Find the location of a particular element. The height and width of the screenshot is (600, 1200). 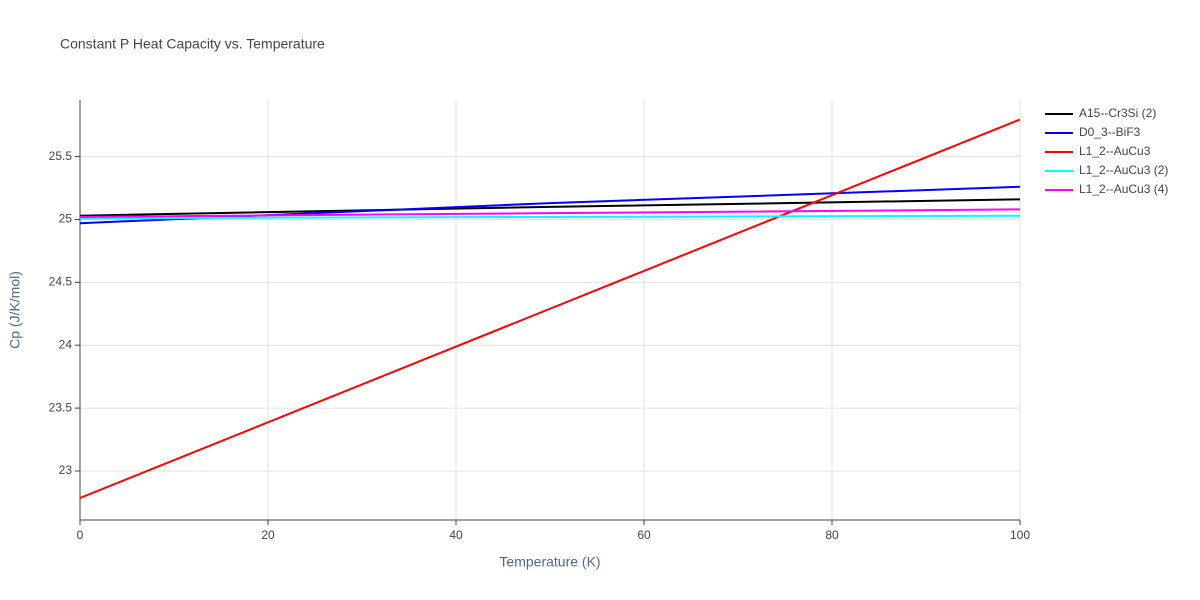

legend-label: L1_2--AuCu3 (4) is located at coordinates (1123, 189).